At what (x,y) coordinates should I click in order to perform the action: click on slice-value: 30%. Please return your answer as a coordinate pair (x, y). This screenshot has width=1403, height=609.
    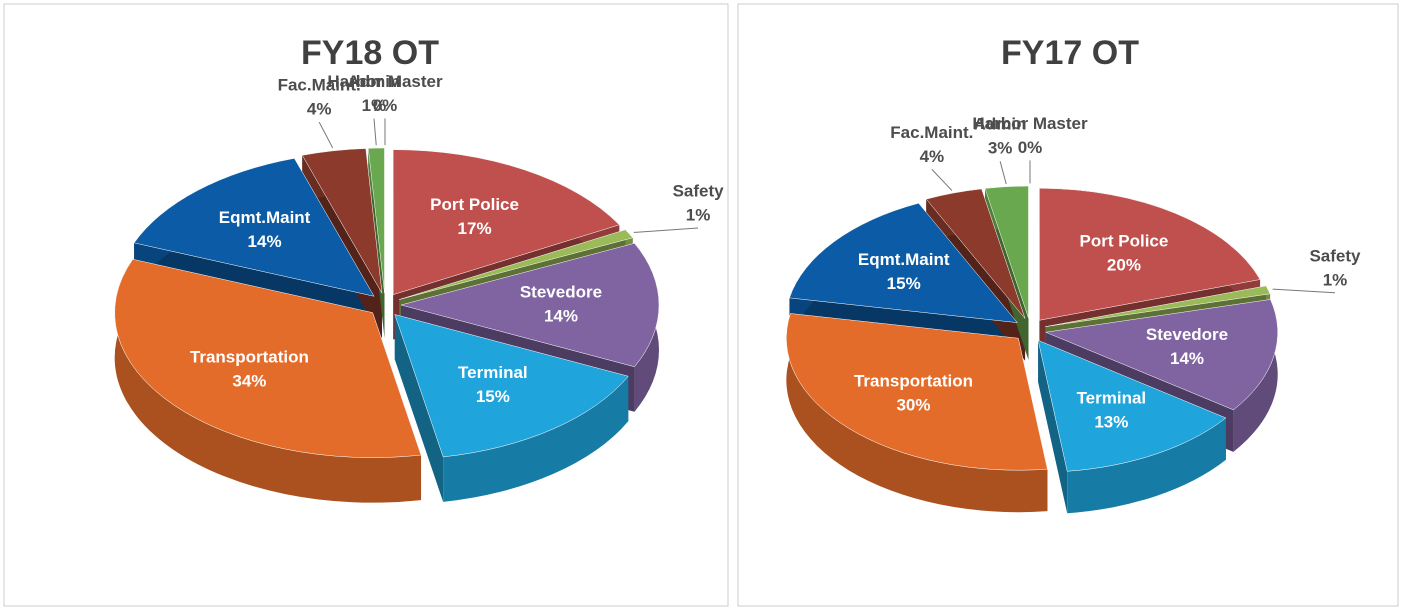
    Looking at the image, I should click on (913, 405).